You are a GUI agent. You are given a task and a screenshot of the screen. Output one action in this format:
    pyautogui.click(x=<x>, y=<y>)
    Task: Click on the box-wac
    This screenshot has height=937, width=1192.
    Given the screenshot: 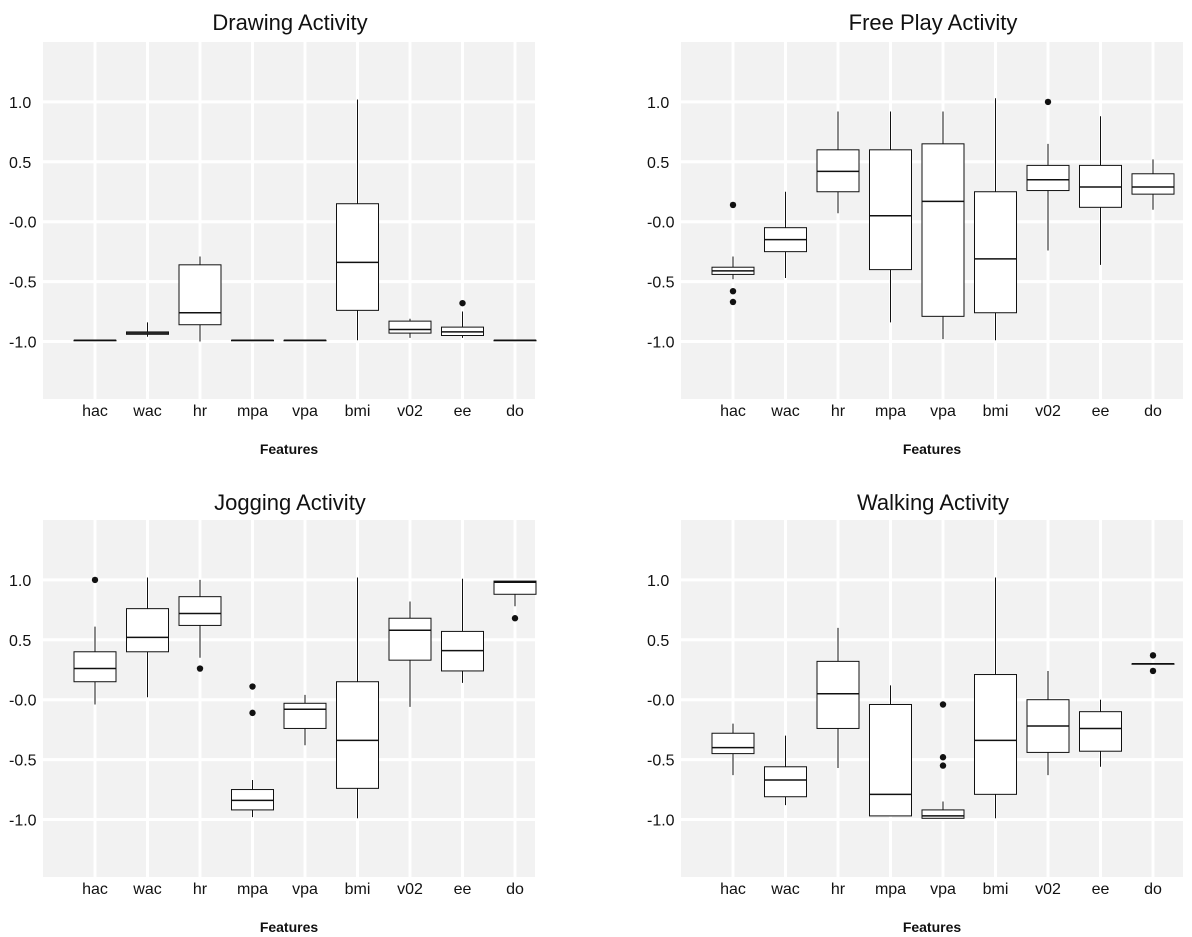 What is the action you would take?
    pyautogui.click(x=147, y=329)
    